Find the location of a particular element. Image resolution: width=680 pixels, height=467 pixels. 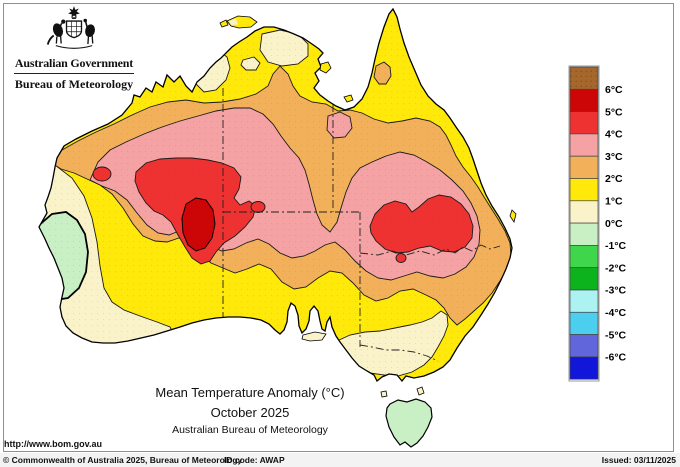

legend-frame is located at coordinates (584, 223).